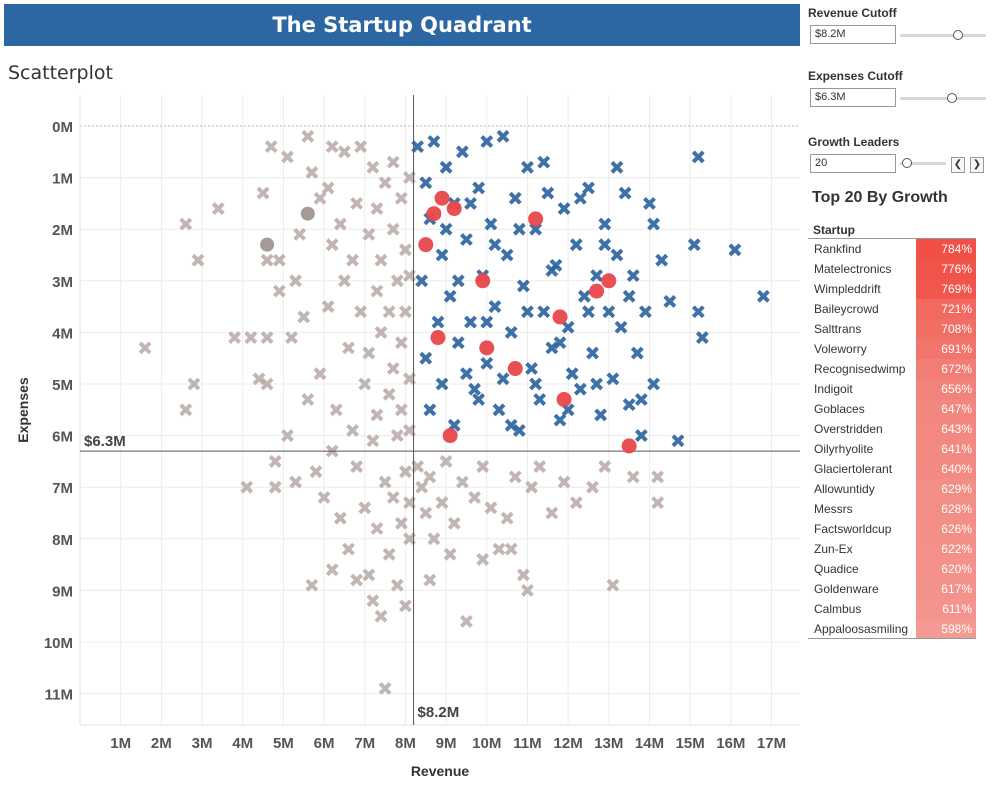 The width and height of the screenshot is (997, 792). What do you see at coordinates (853, 34) in the screenshot?
I see `revenue-cutoff-input: $8.2M` at bounding box center [853, 34].